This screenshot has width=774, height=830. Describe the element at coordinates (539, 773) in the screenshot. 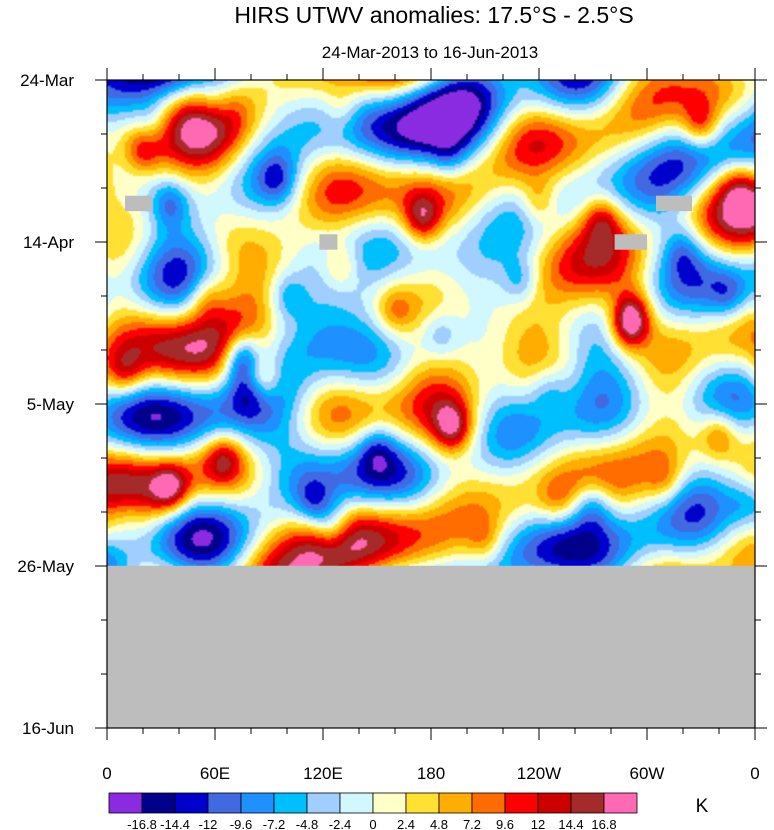

I see `x-tick-label: 120W` at that location.